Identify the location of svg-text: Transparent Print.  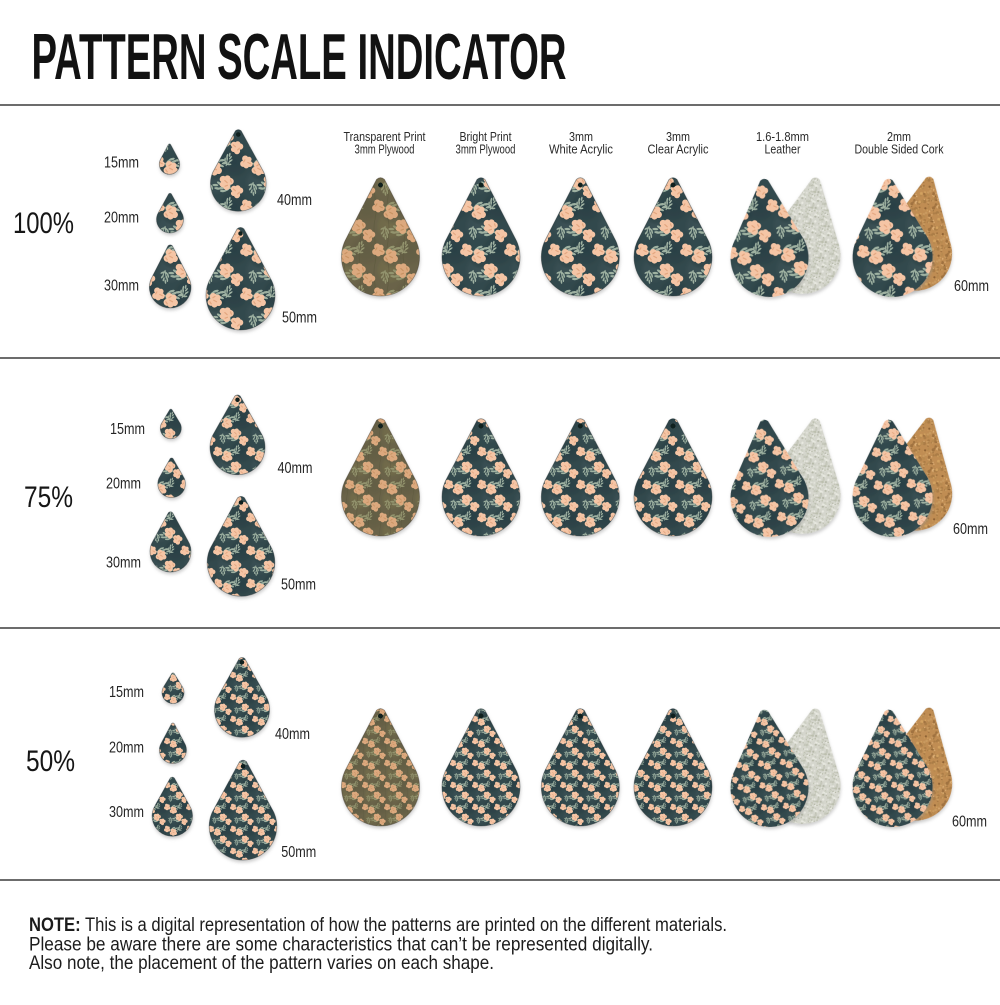
(385, 136).